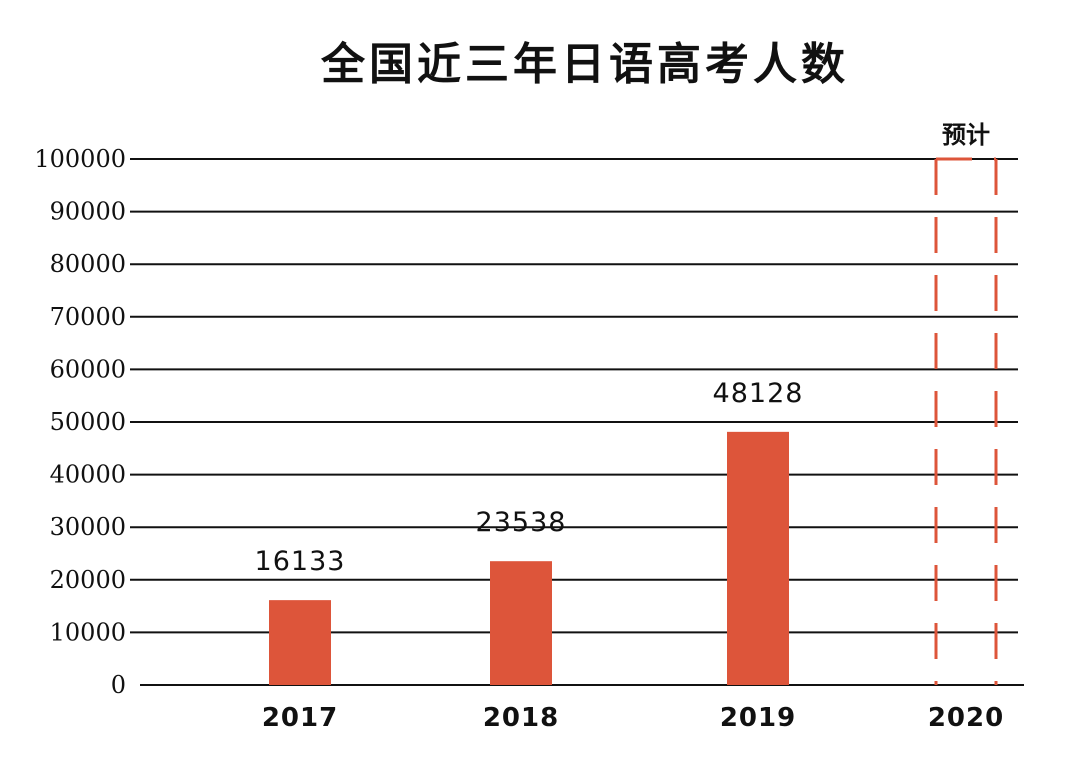 Image resolution: width=1080 pixels, height=760 pixels. Describe the element at coordinates (88, 527) in the screenshot. I see `y-tick-label: 30000` at that location.